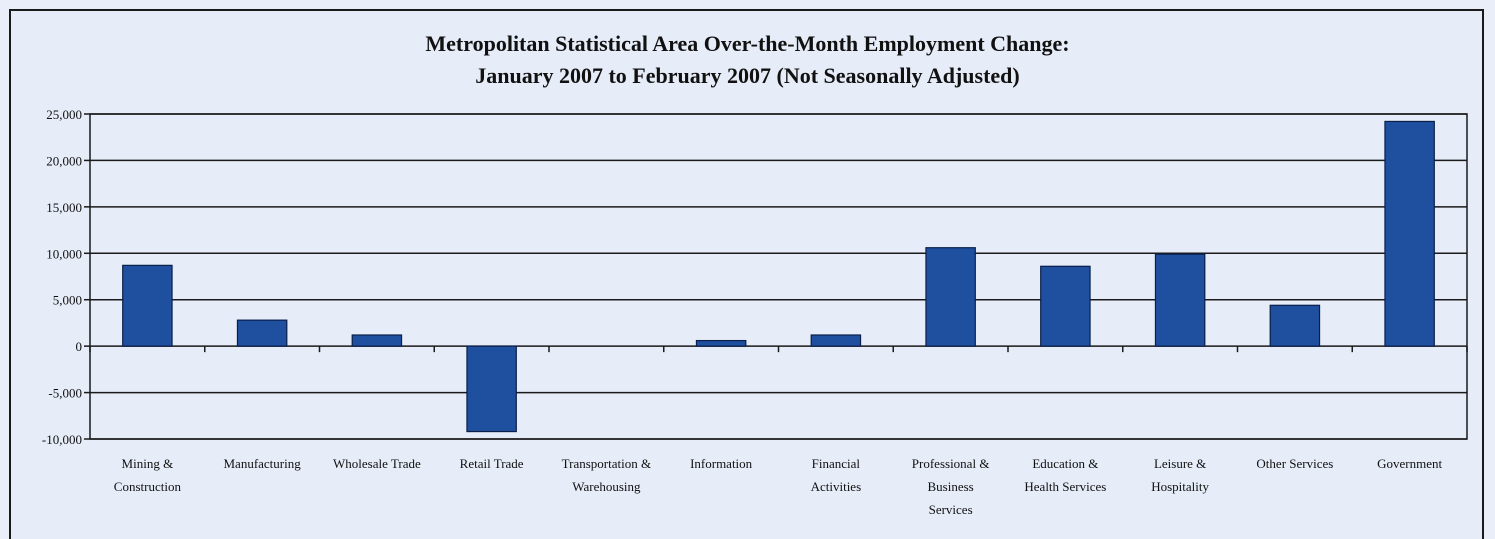 This screenshot has height=539, width=1495. Describe the element at coordinates (836, 486) in the screenshot. I see `x-category-label: Activities` at that location.